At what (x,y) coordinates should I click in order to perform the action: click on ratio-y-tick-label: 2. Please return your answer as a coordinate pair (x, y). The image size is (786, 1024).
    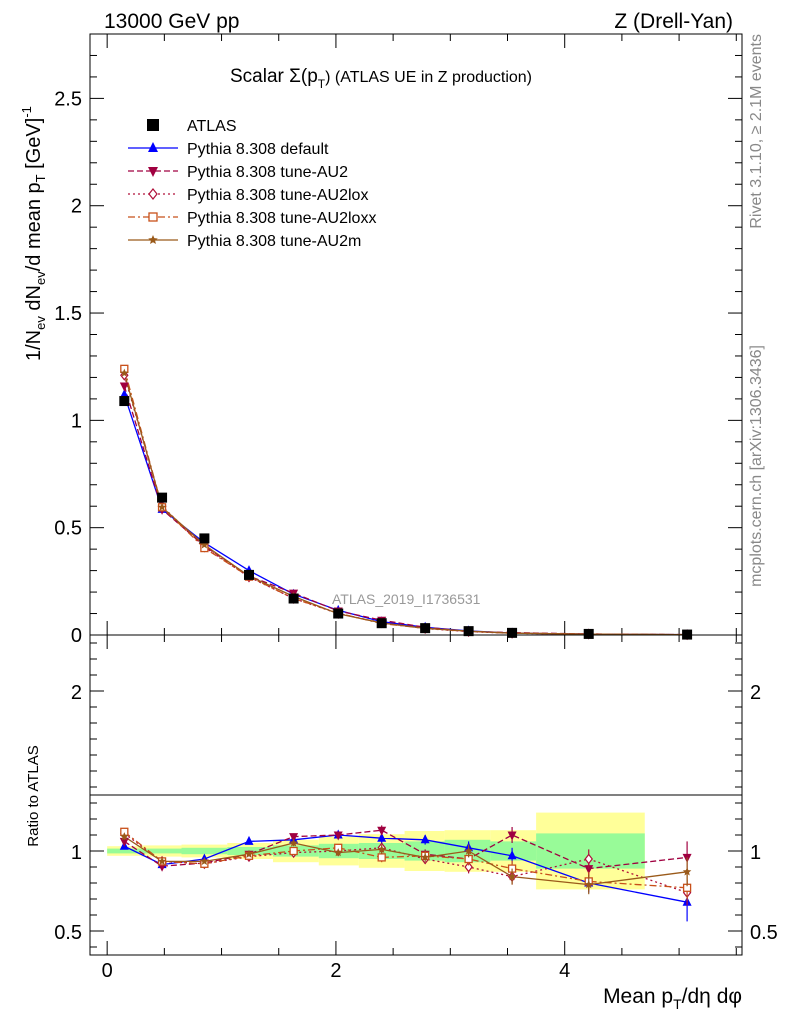
    Looking at the image, I should click on (76, 693).